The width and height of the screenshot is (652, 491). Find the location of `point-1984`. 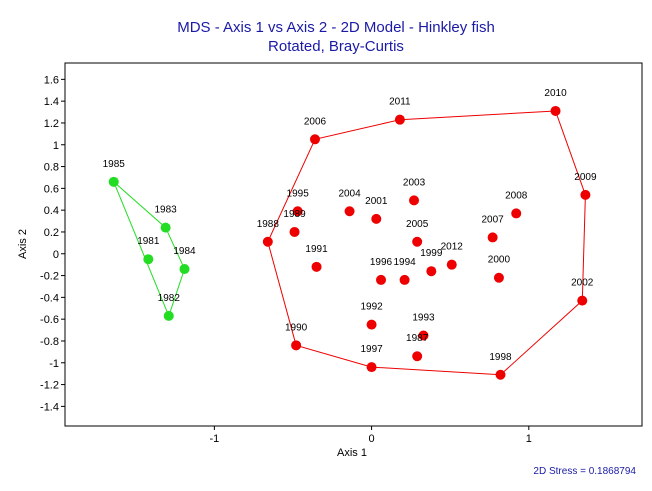

point-1984 is located at coordinates (184, 269).